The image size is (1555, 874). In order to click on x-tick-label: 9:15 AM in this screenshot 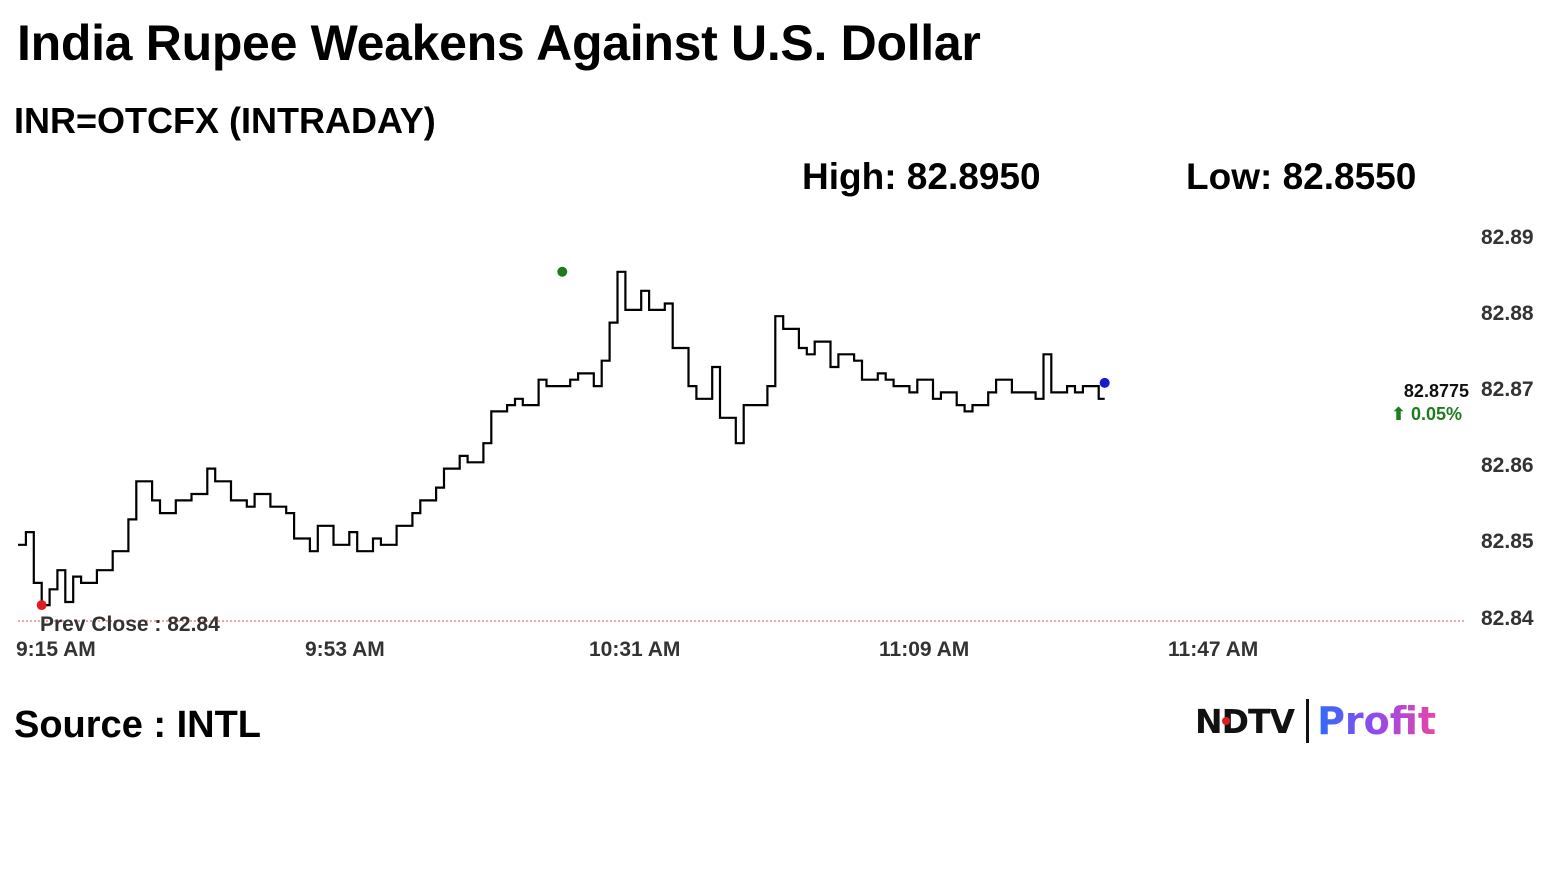, I will do `click(56, 649)`.